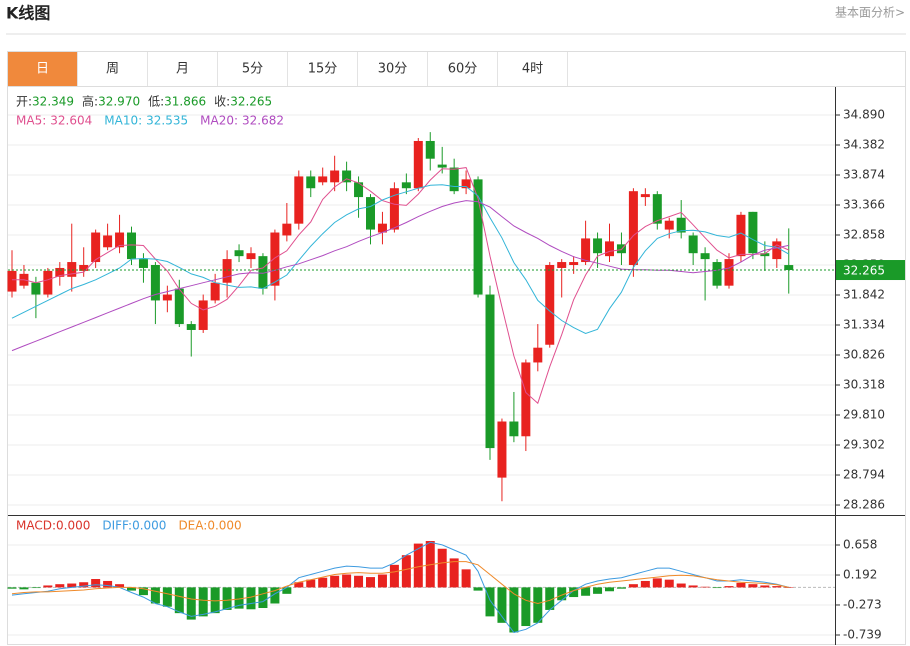  I want to click on y-tick-label: 34.890, so click(864, 114).